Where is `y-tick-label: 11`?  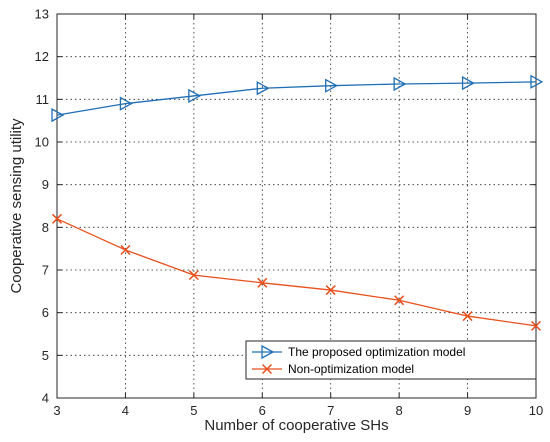 y-tick-label: 11 is located at coordinates (43, 99).